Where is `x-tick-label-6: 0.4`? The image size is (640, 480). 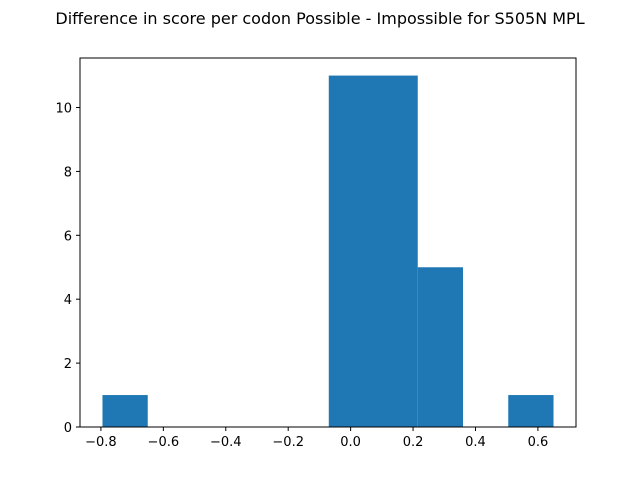
x-tick-label-6: 0.4 is located at coordinates (475, 442).